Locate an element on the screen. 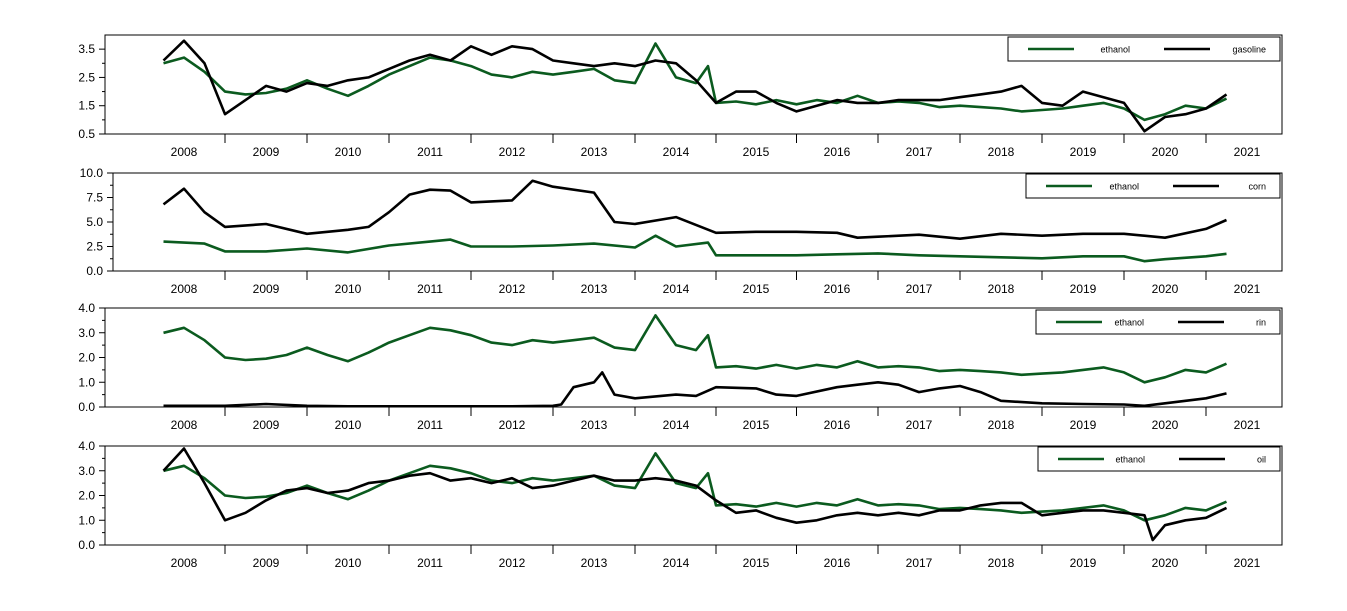  y-tick-label: 7.5 is located at coordinates (94, 198).